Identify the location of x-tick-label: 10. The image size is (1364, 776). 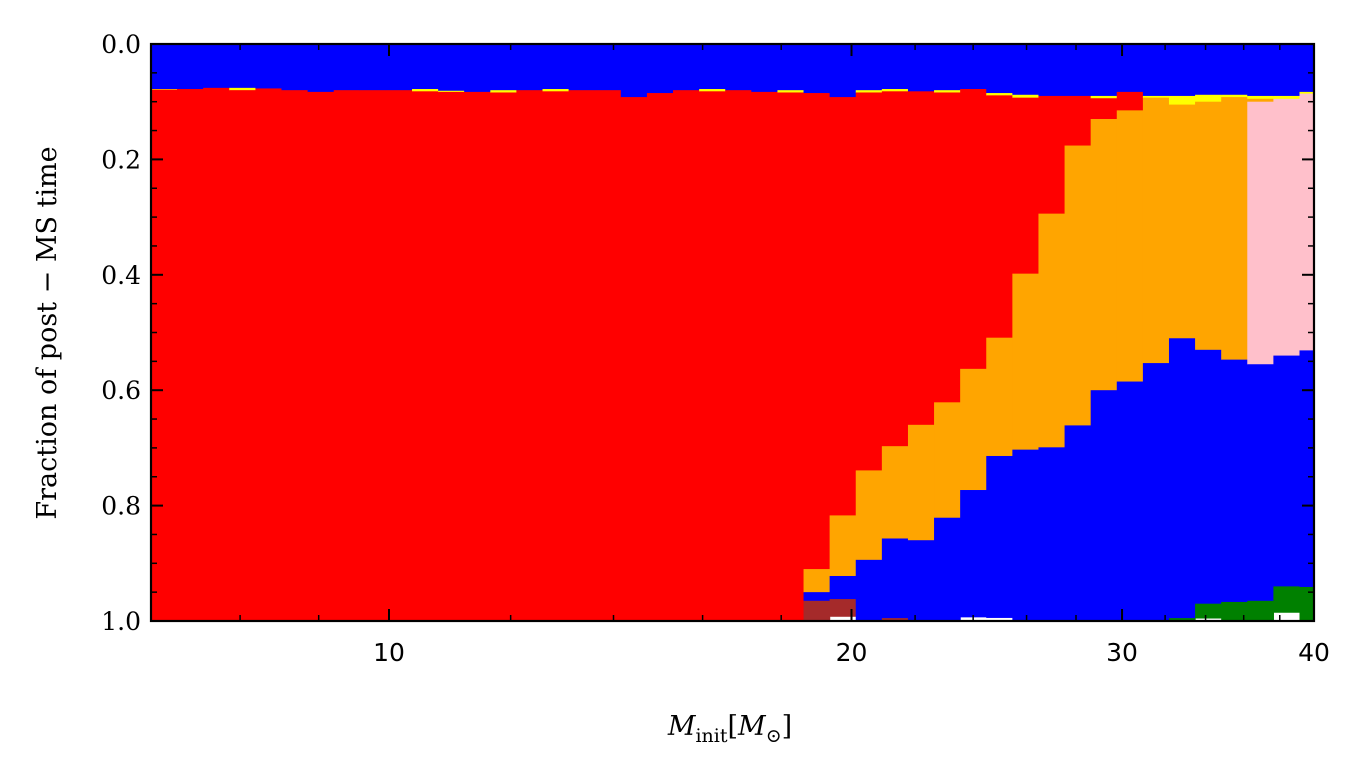
(389, 652).